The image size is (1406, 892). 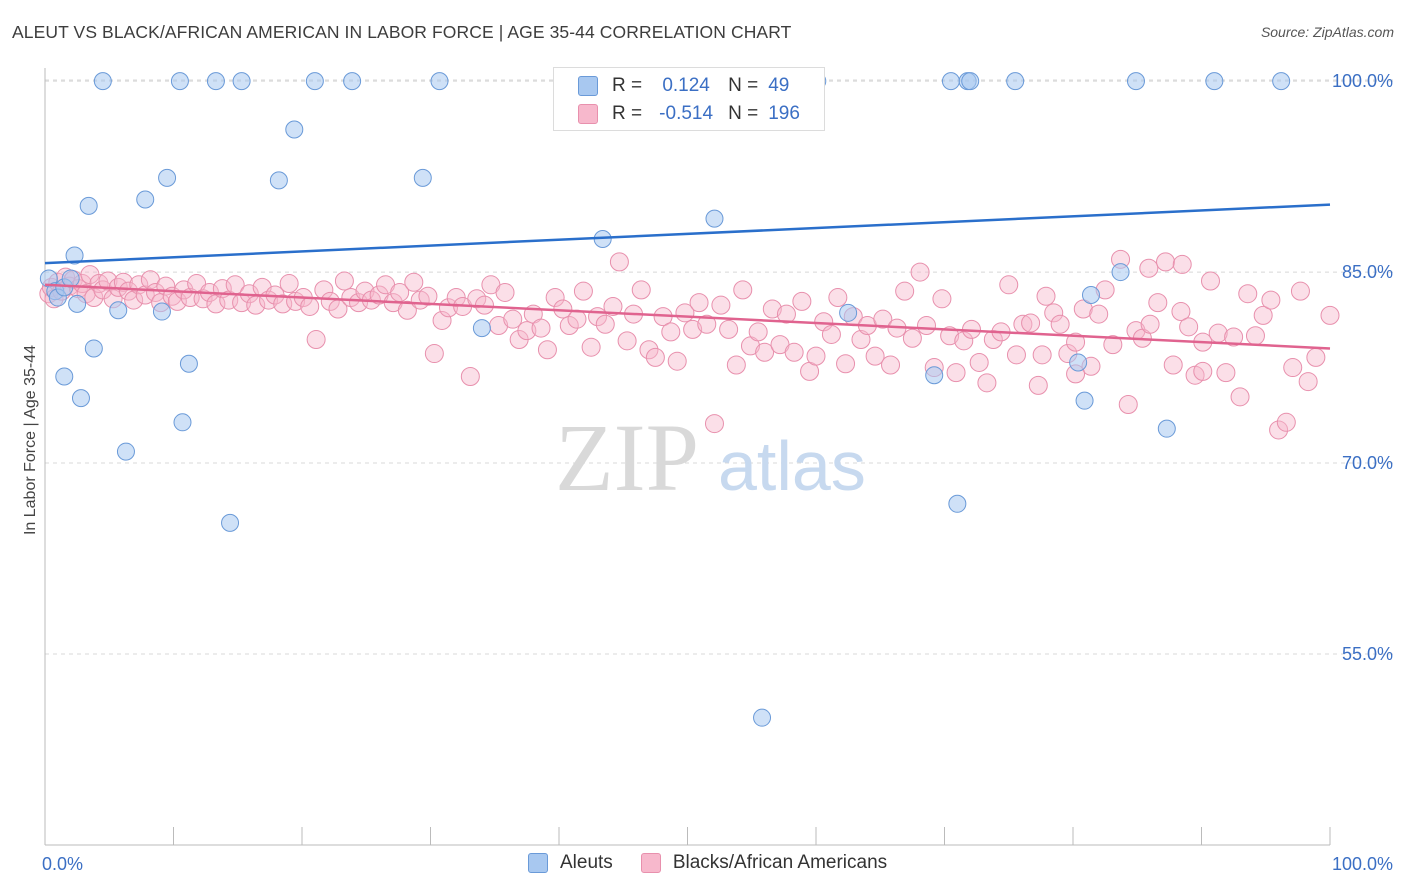 What do you see at coordinates (650, 863) in the screenshot?
I see `legend-swatch-black-african-americans` at bounding box center [650, 863].